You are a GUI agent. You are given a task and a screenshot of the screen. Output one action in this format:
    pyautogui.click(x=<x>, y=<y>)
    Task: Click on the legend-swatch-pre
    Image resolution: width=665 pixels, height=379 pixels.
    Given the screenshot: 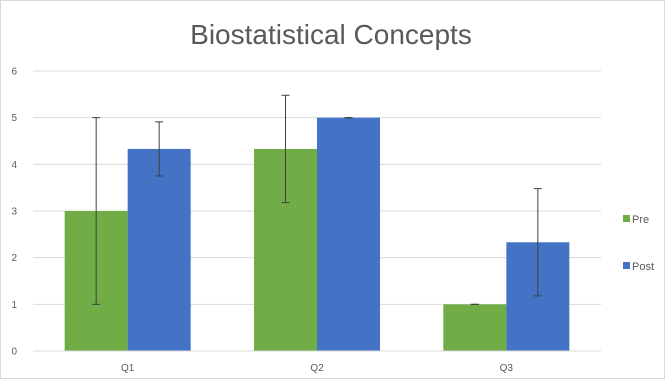 What is the action you would take?
    pyautogui.click(x=626, y=218)
    